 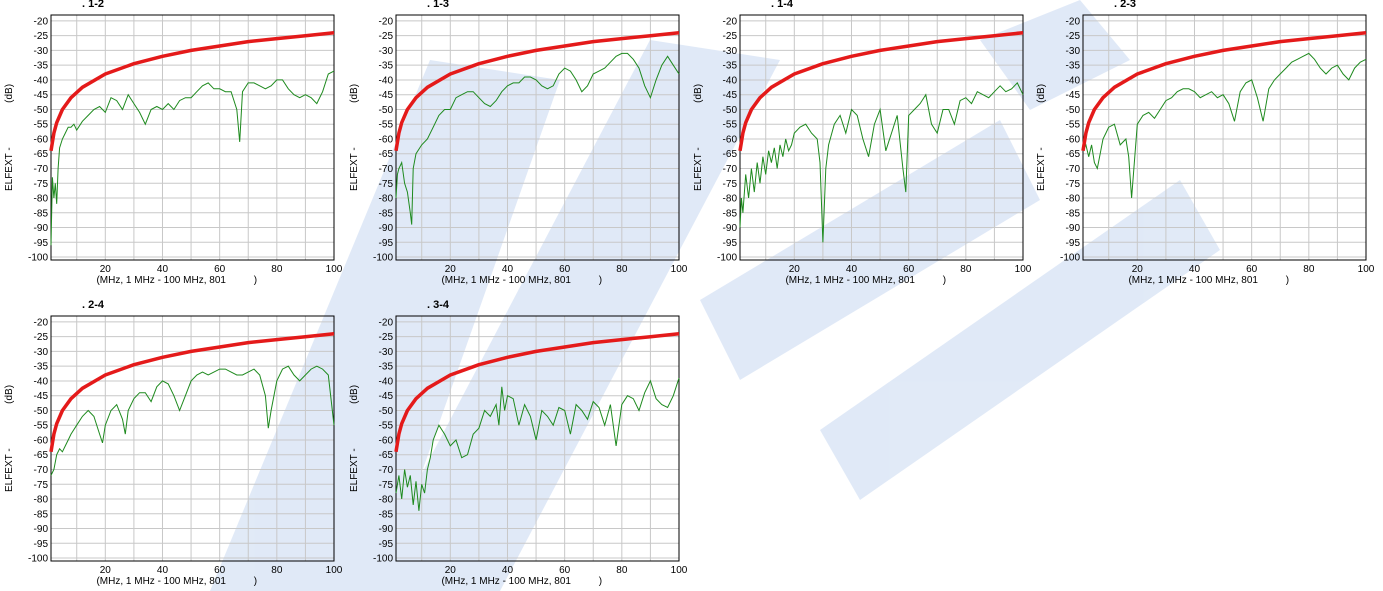 What do you see at coordinates (730, 228) in the screenshot?
I see `y-tick-label: -90` at bounding box center [730, 228].